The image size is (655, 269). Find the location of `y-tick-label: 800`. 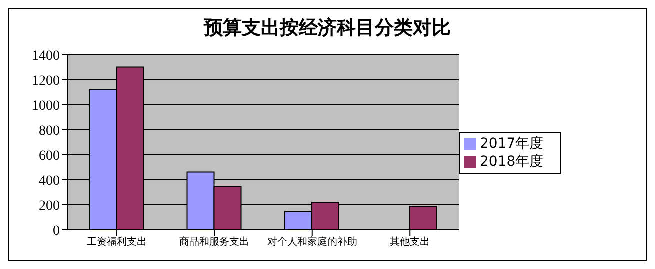

y-tick-label: 800 is located at coordinates (49, 131).